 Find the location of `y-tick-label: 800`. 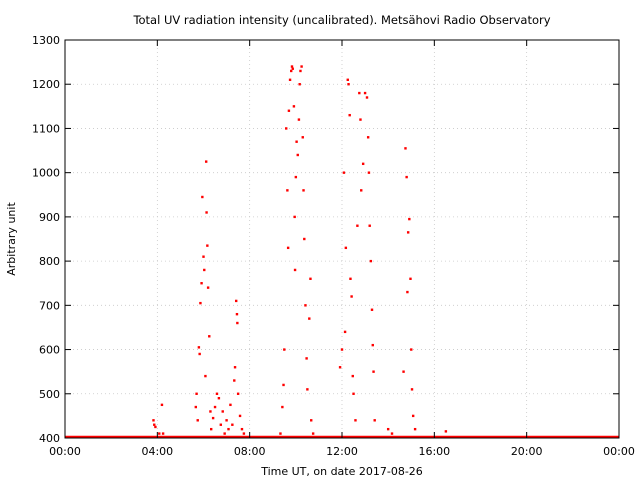

y-tick-label: 800 is located at coordinates (49, 261).